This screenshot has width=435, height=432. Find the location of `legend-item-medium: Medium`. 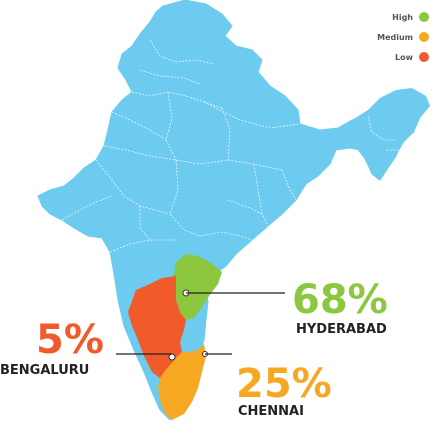

legend-item-medium: Medium is located at coordinates (369, 37).